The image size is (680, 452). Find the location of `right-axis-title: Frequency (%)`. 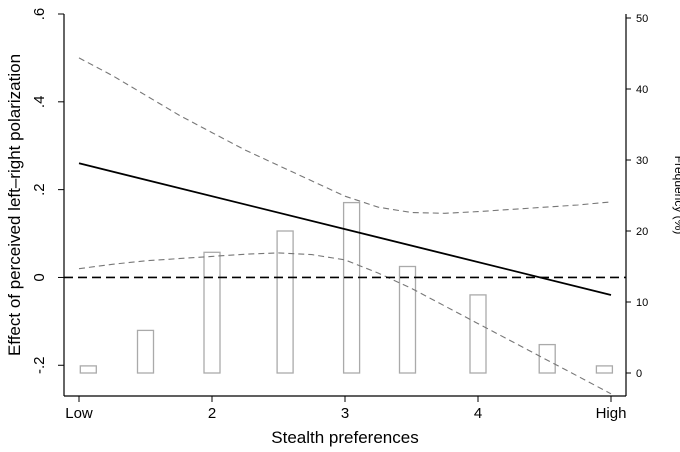

right-axis-title: Frequency (%) is located at coordinates (676, 195).